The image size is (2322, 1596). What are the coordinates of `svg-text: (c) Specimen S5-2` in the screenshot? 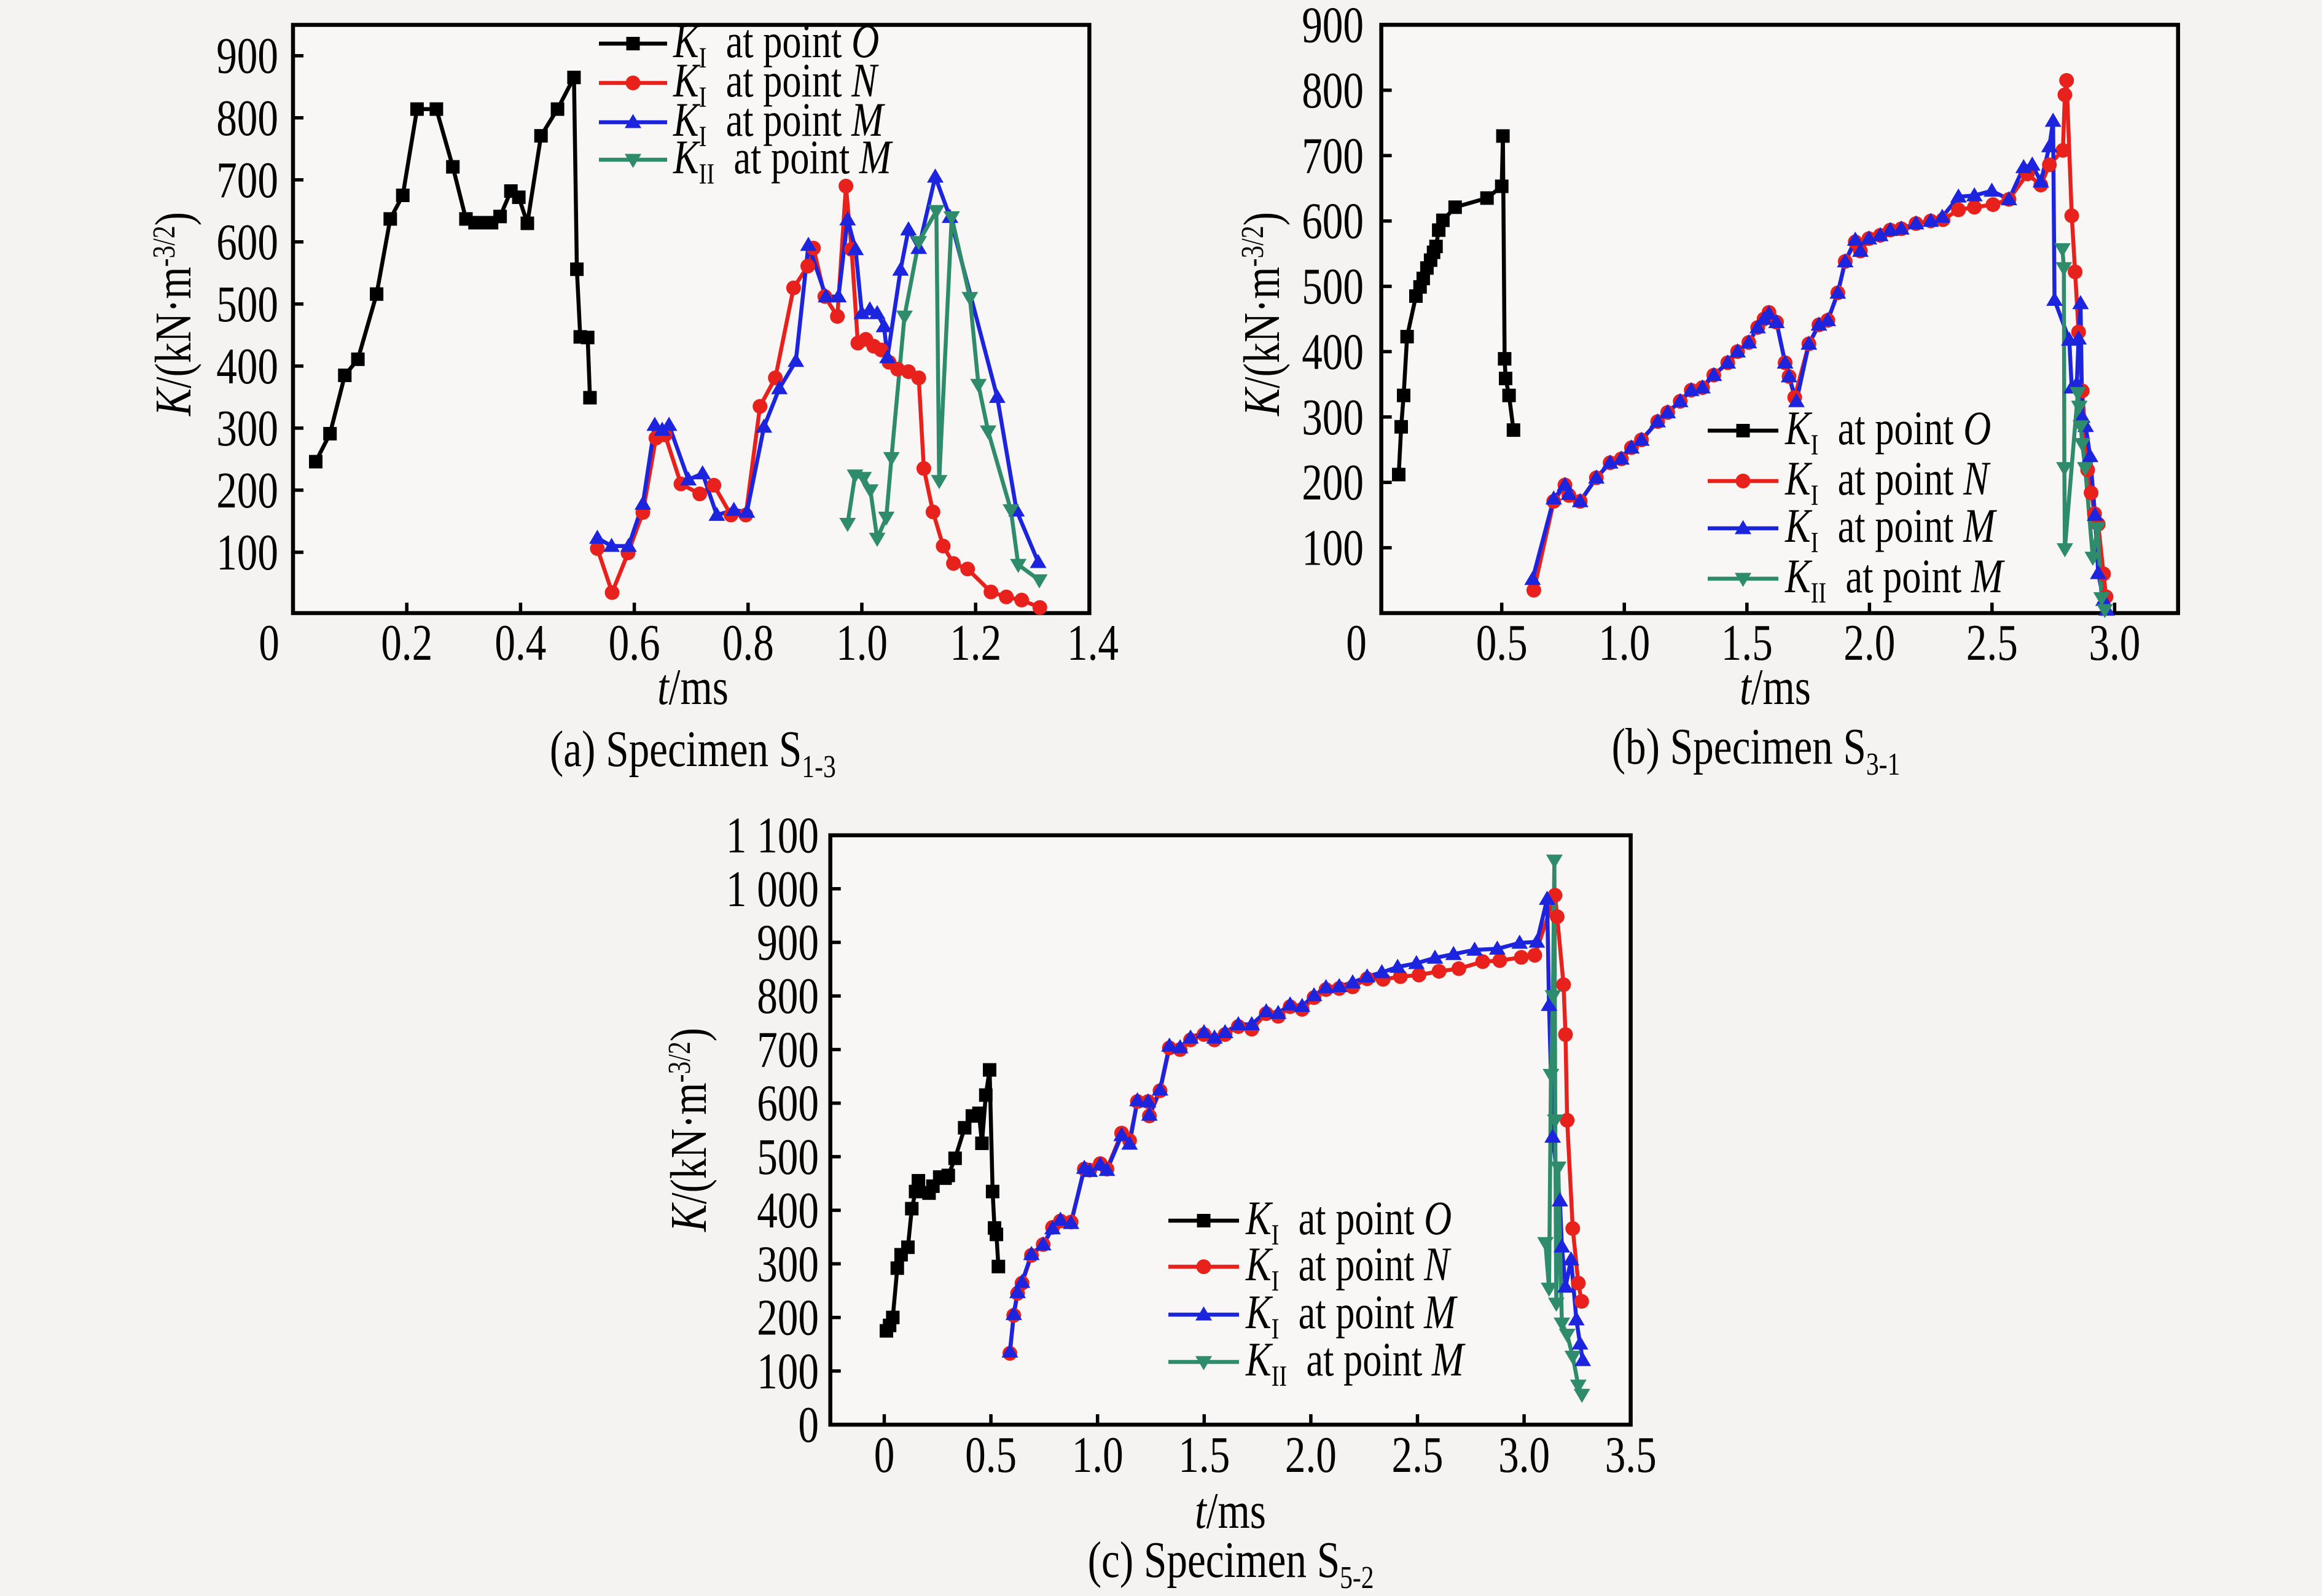 It's located at (1231, 1563).